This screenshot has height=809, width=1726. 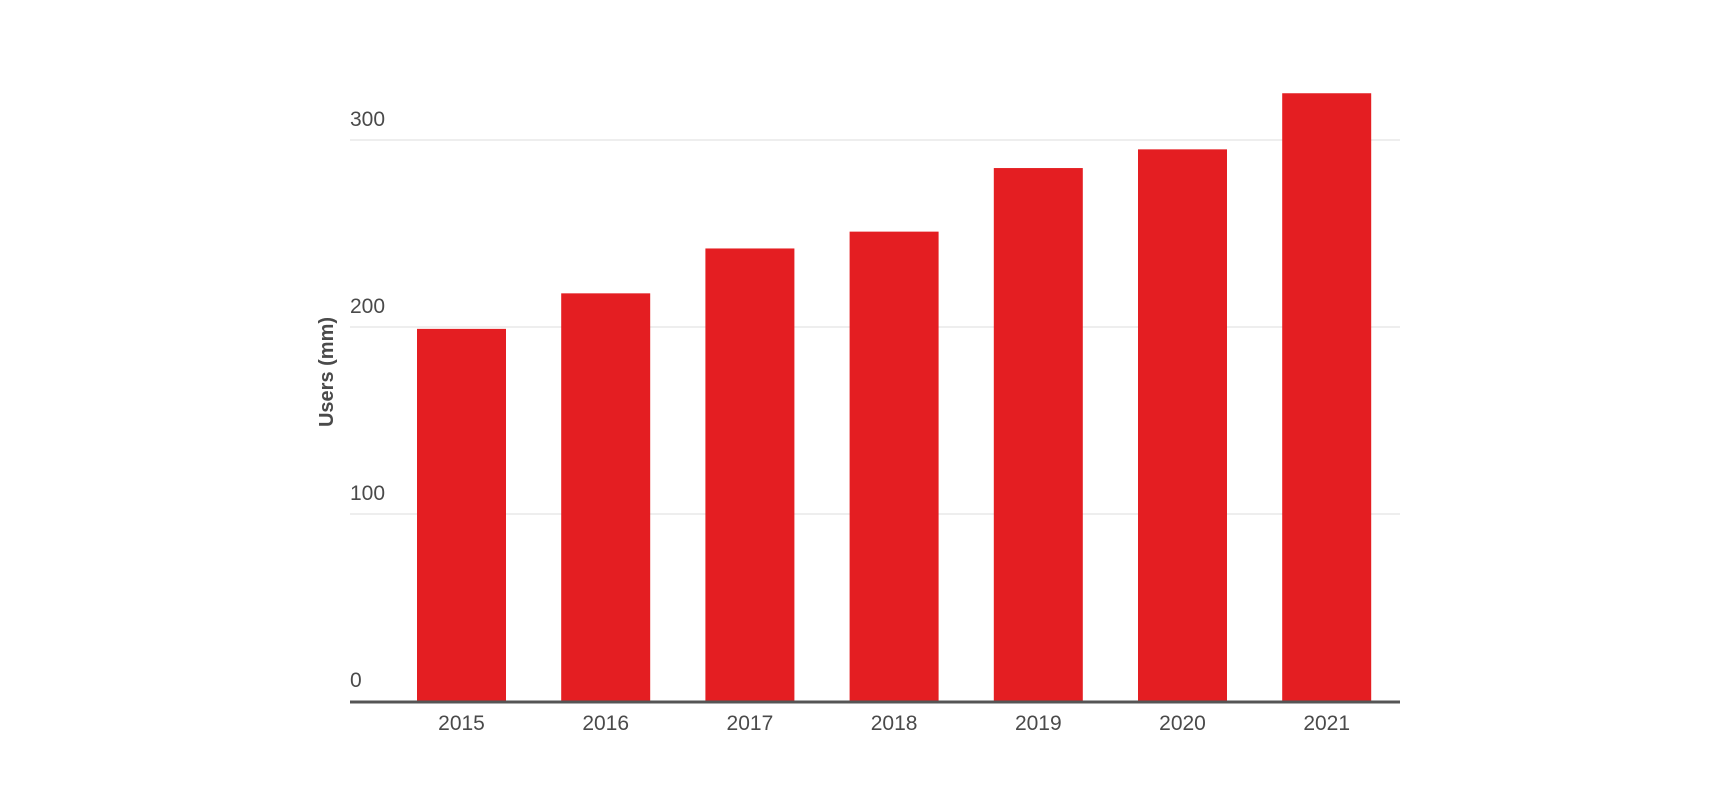 What do you see at coordinates (327, 372) in the screenshot?
I see `y-axis-label: Users (mm)` at bounding box center [327, 372].